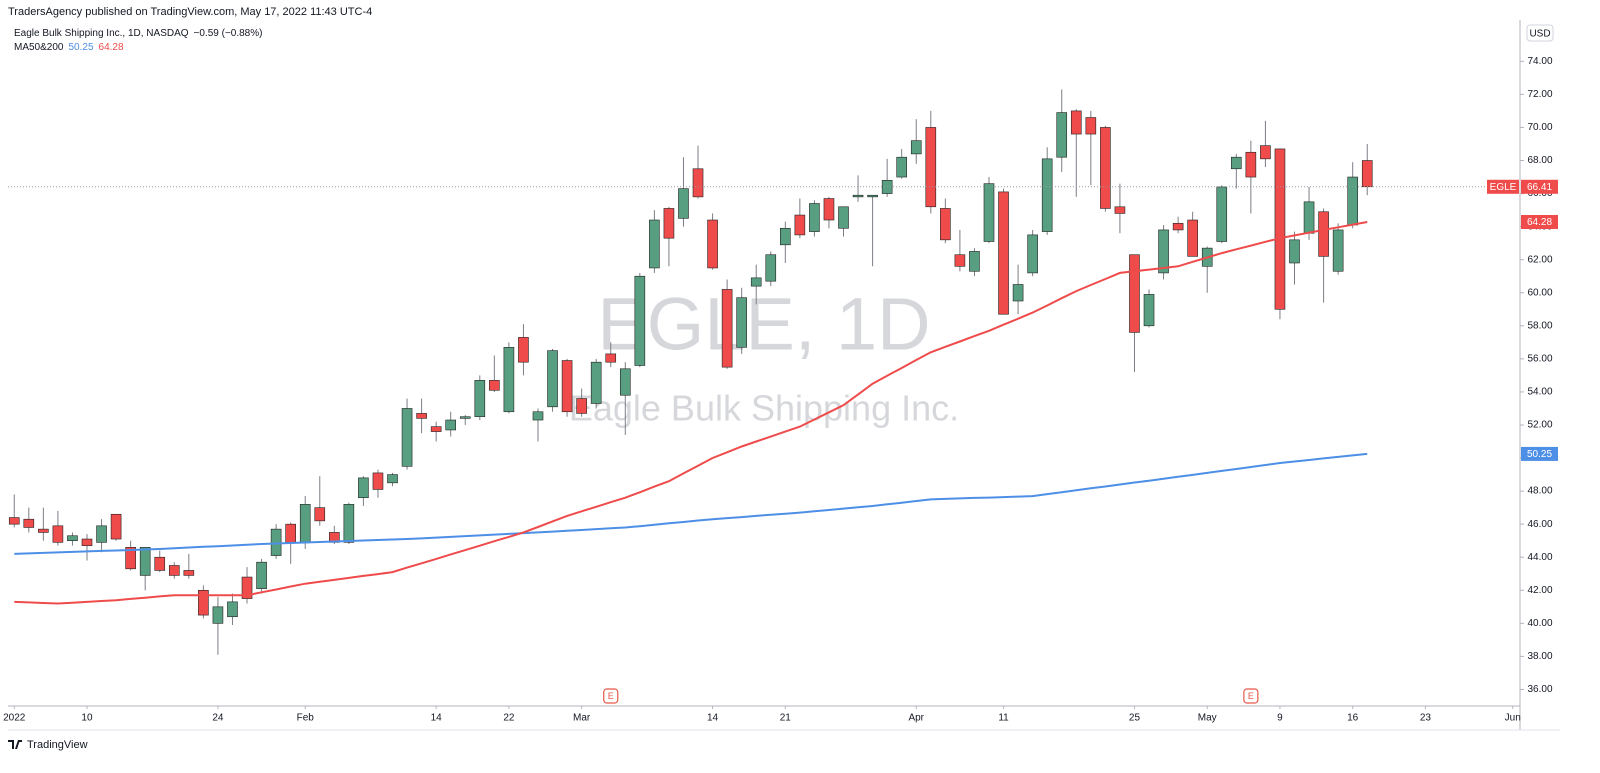 This screenshot has width=1600, height=773. Describe the element at coordinates (1503, 186) in the screenshot. I see `symbol-tag-bg` at that location.